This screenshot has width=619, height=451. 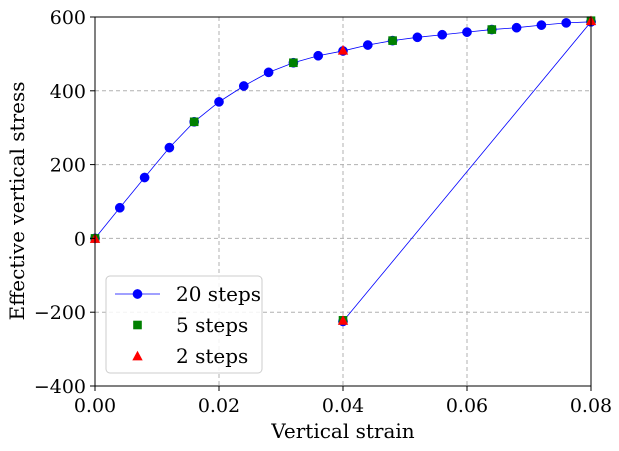 What do you see at coordinates (95, 406) in the screenshot?
I see `x-tick-label: 0.00` at bounding box center [95, 406].